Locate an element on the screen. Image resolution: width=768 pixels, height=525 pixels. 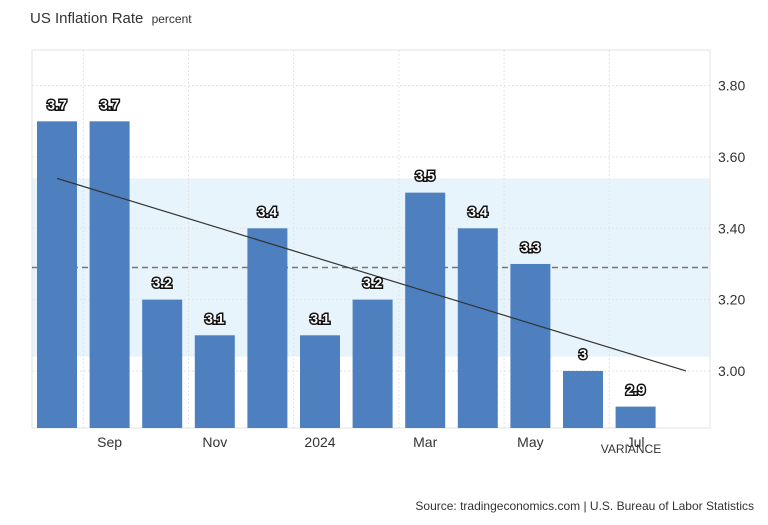
x-tick-label: Sep is located at coordinates (109, 442).